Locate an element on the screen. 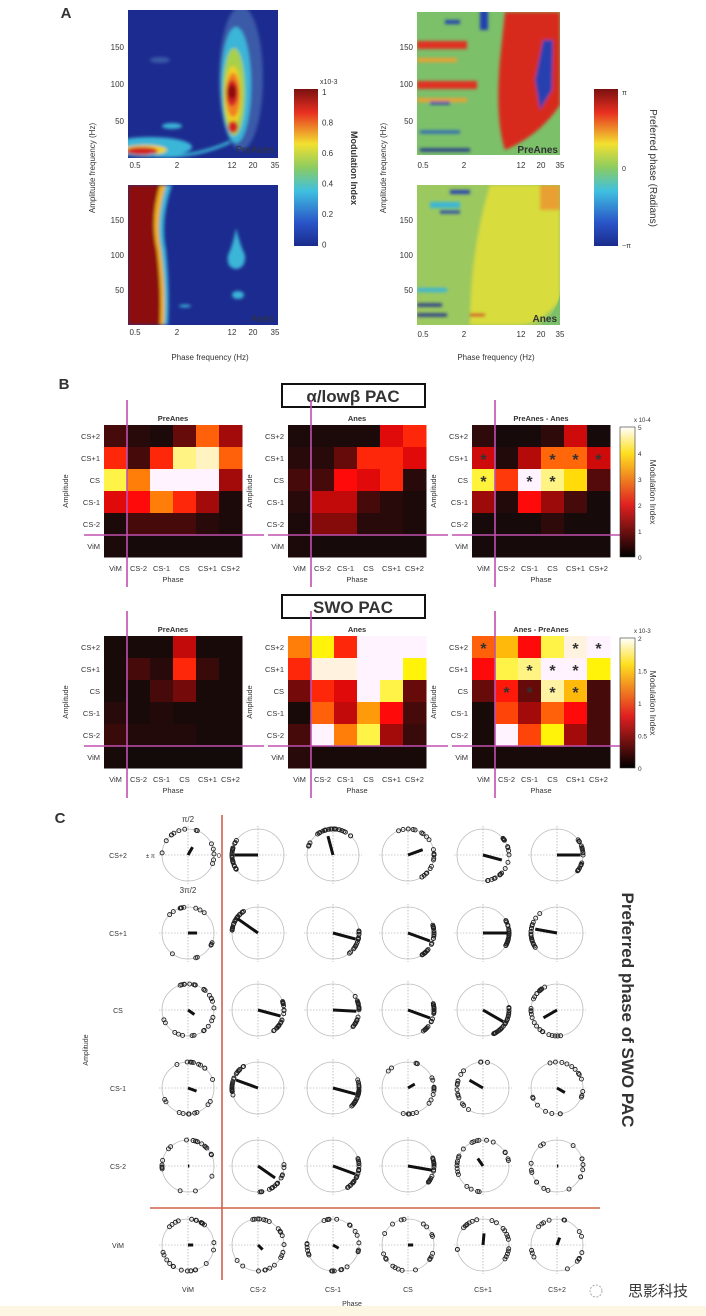 Image resolution: width=706 pixels, height=1316 pixels. plot-label: Anes is located at coordinates (545, 319).